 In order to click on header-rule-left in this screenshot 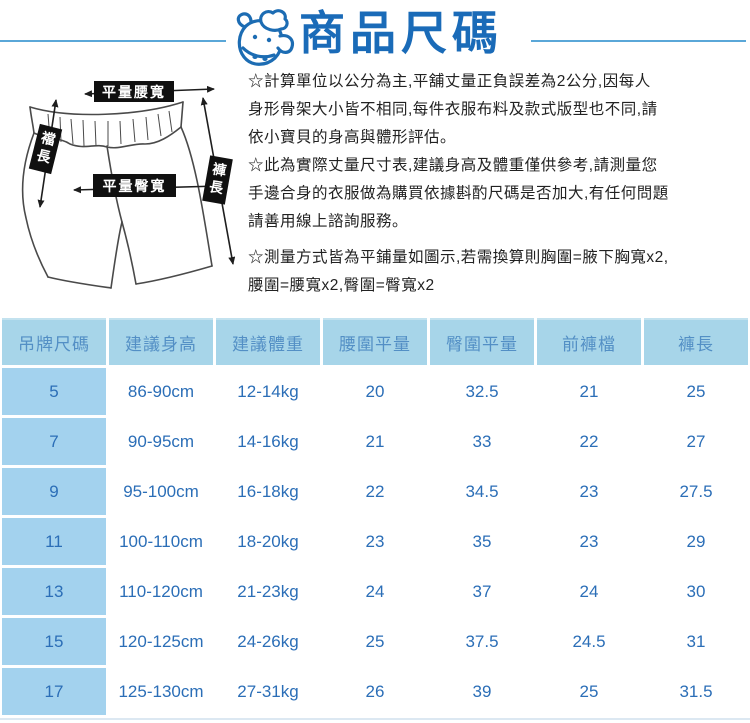, I will do `click(113, 41)`.